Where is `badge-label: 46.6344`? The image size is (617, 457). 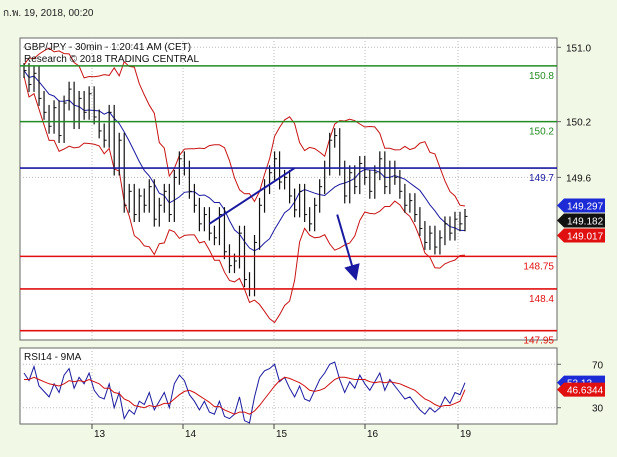
badge-label: 46.6344 is located at coordinates (585, 391).